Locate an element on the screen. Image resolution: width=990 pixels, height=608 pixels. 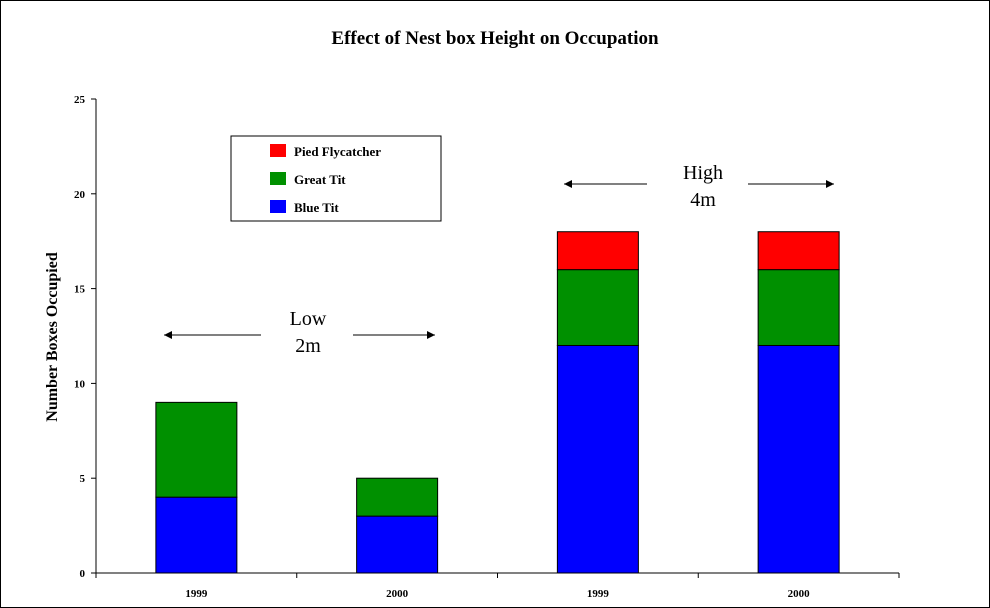
legend-label-pied-flycatcher: Pied Flycatcher is located at coordinates (337, 151).